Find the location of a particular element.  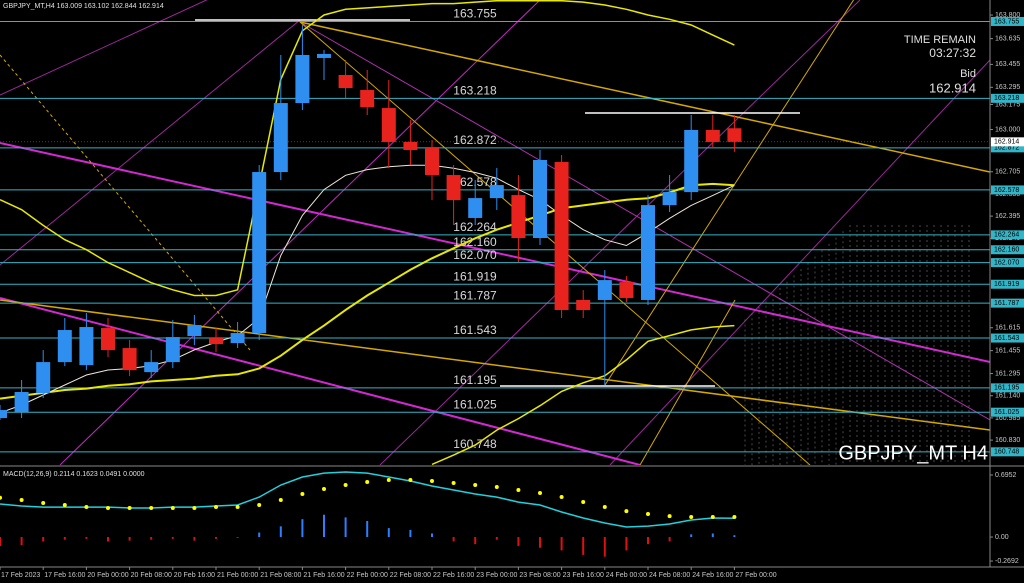

x-tick-label: 22 Feb 08:00 is located at coordinates (410, 575).